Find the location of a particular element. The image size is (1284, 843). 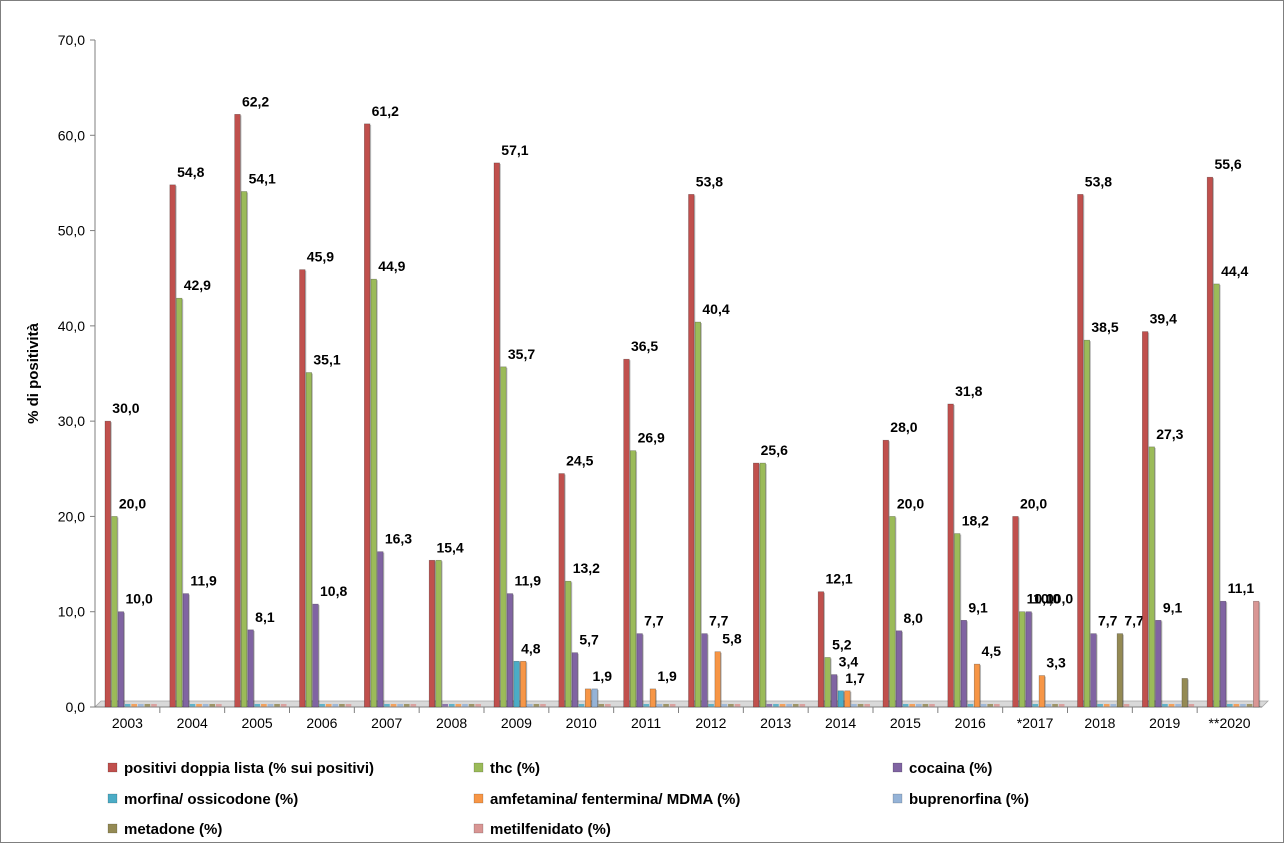

data-label: 53,8 is located at coordinates (709, 181).